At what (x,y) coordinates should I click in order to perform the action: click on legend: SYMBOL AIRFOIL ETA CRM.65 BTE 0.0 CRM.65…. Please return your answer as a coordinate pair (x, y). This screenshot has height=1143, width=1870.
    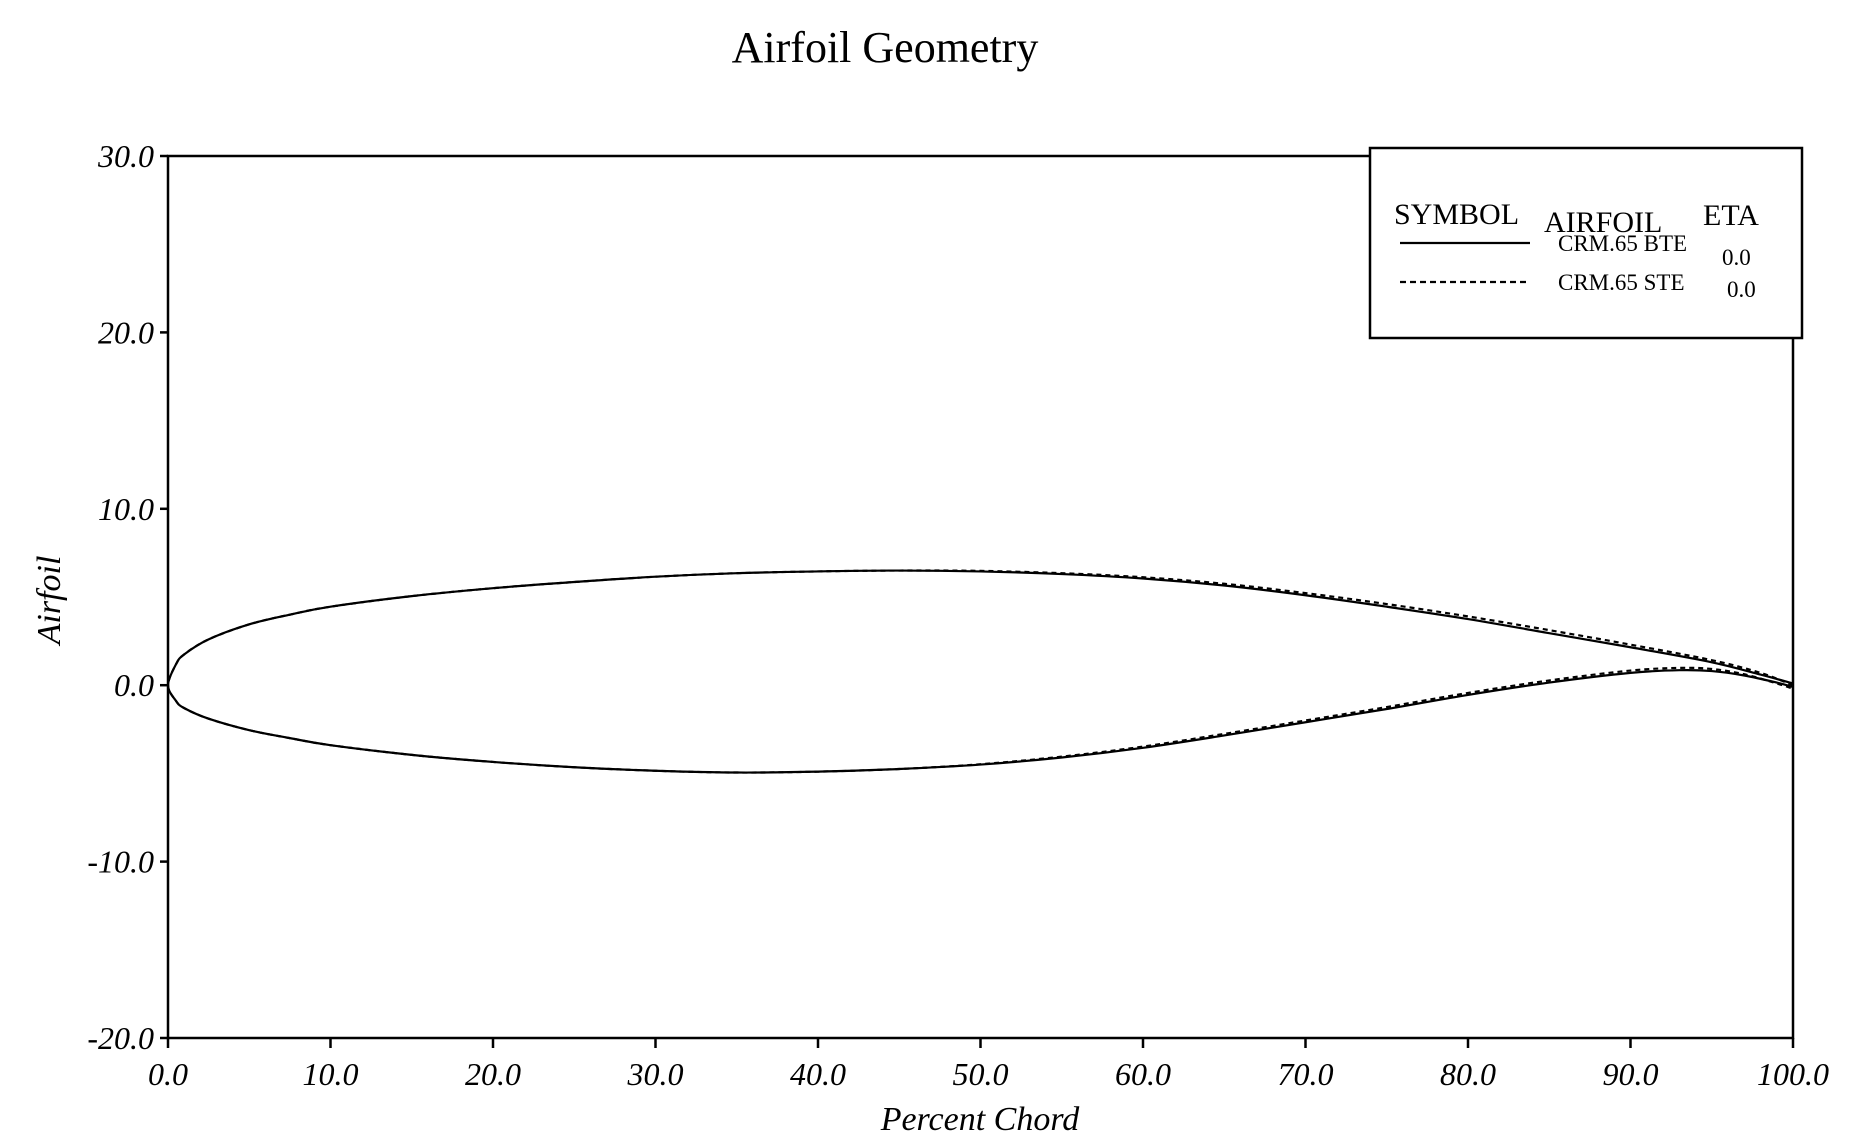
    Looking at the image, I should click on (1586, 243).